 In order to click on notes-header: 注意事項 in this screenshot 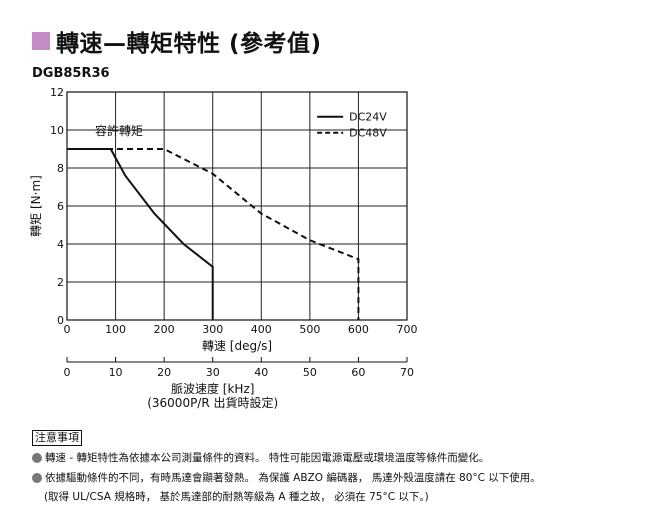, I will do `click(57, 438)`.